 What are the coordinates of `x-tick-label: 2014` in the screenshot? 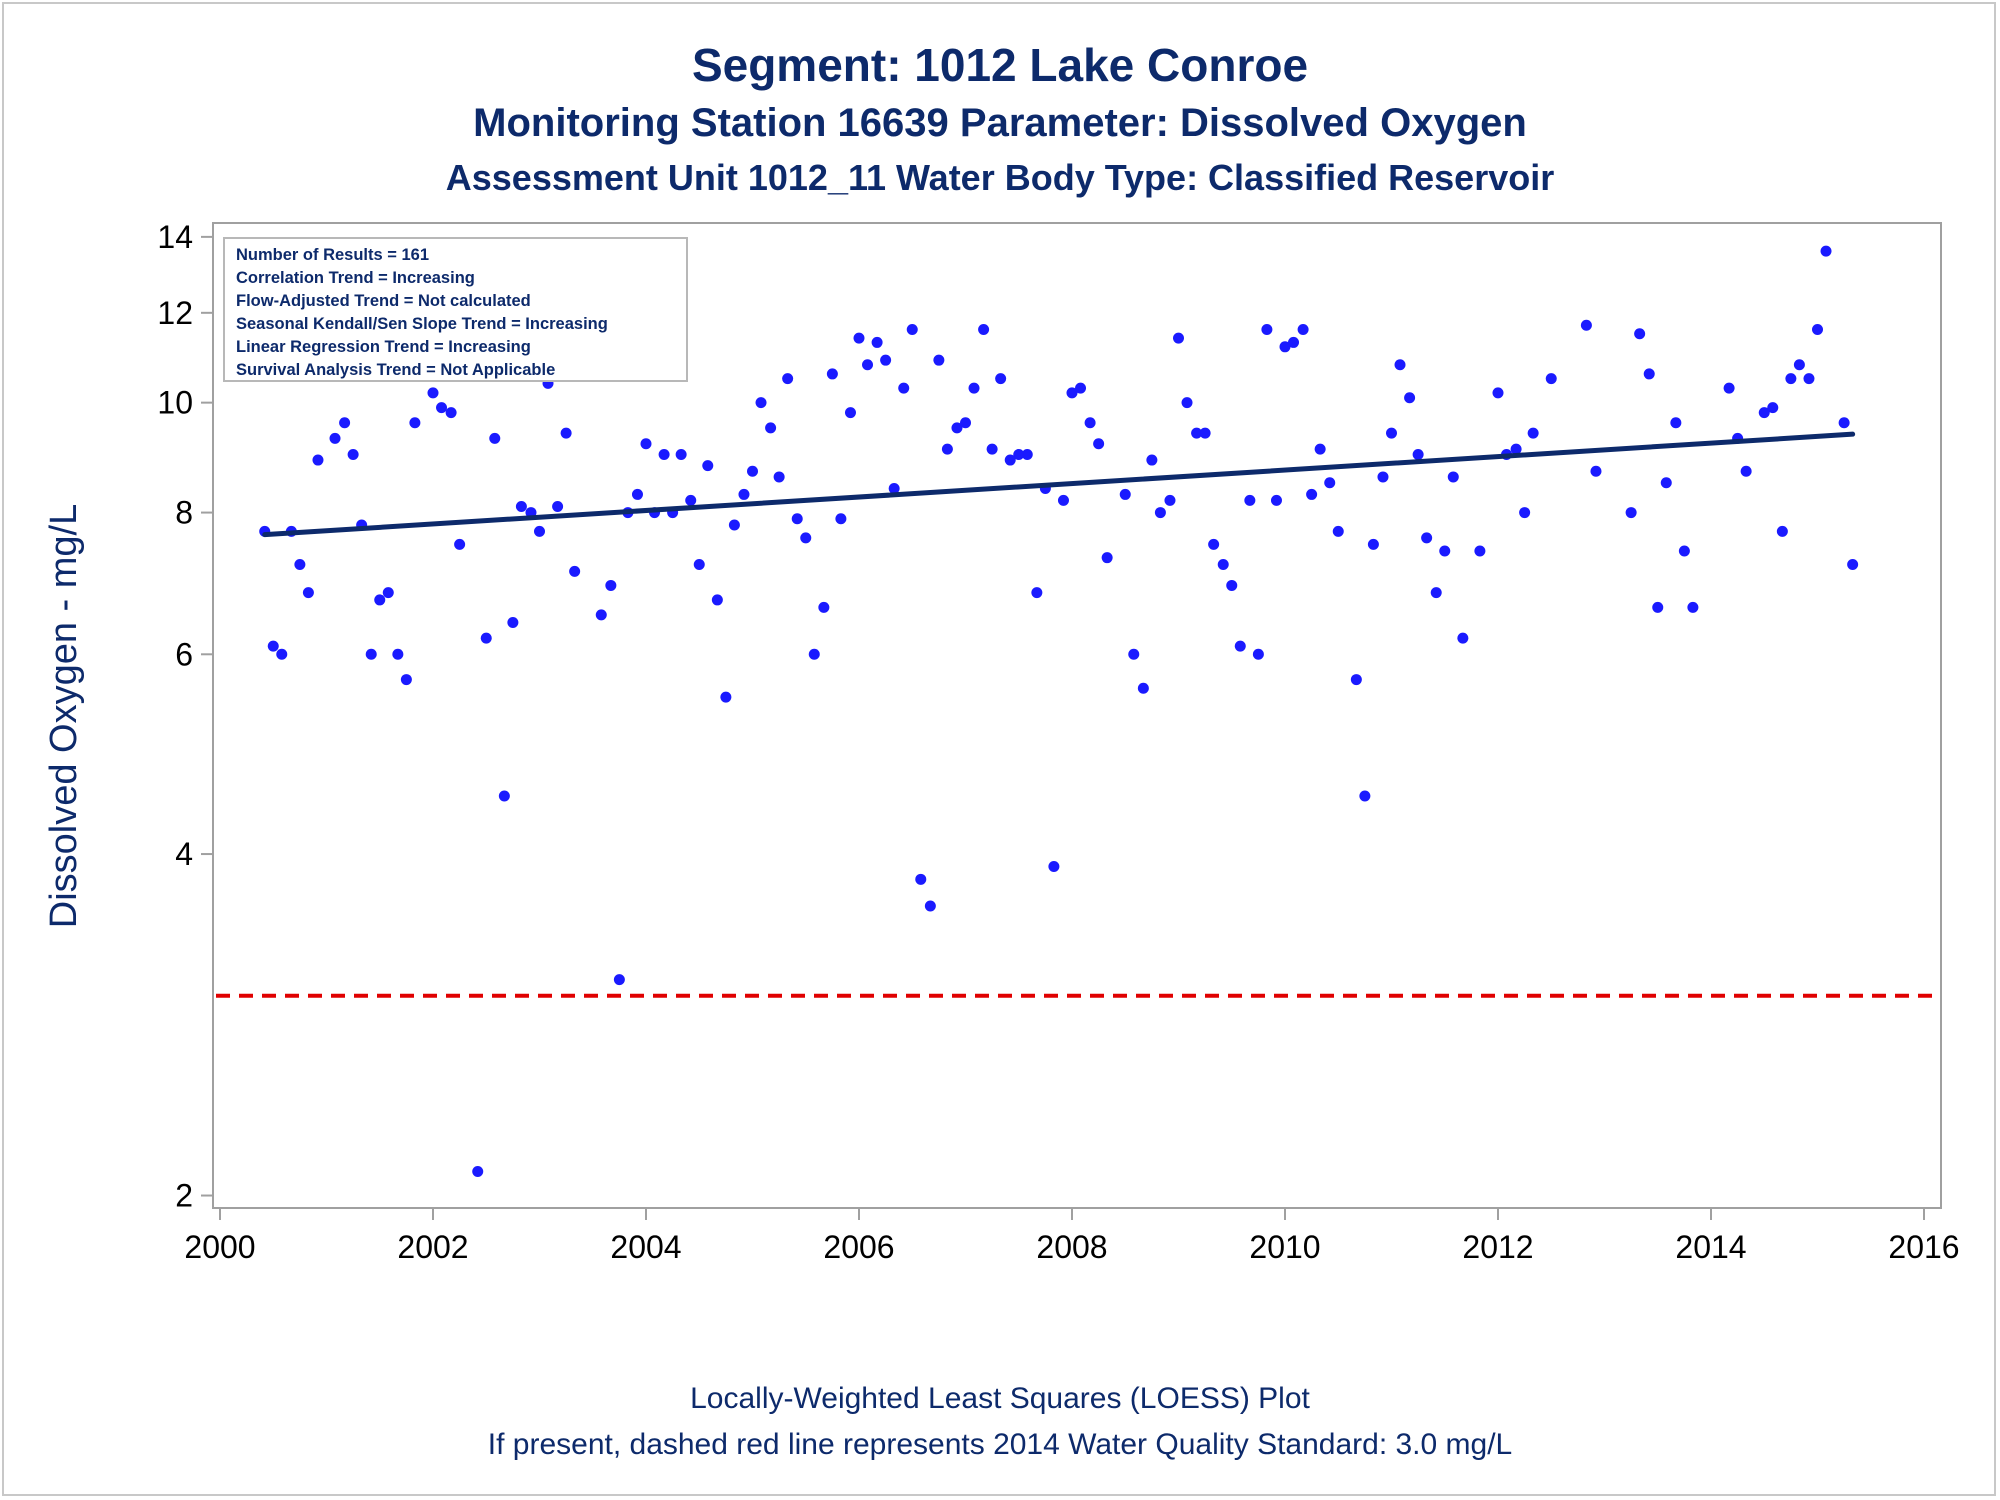 It's located at (1710, 1247).